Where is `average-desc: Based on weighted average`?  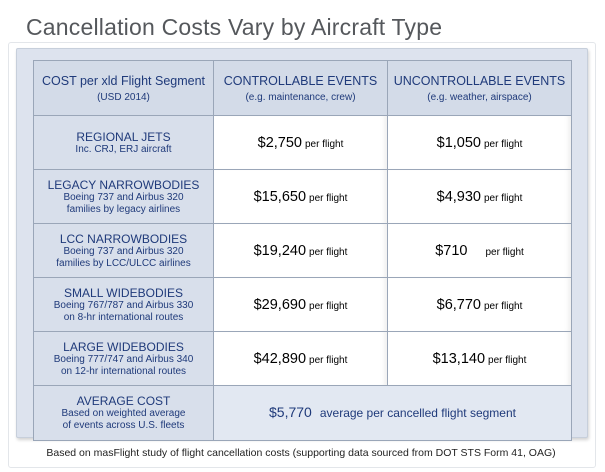 average-desc: Based on weighted average is located at coordinates (123, 413).